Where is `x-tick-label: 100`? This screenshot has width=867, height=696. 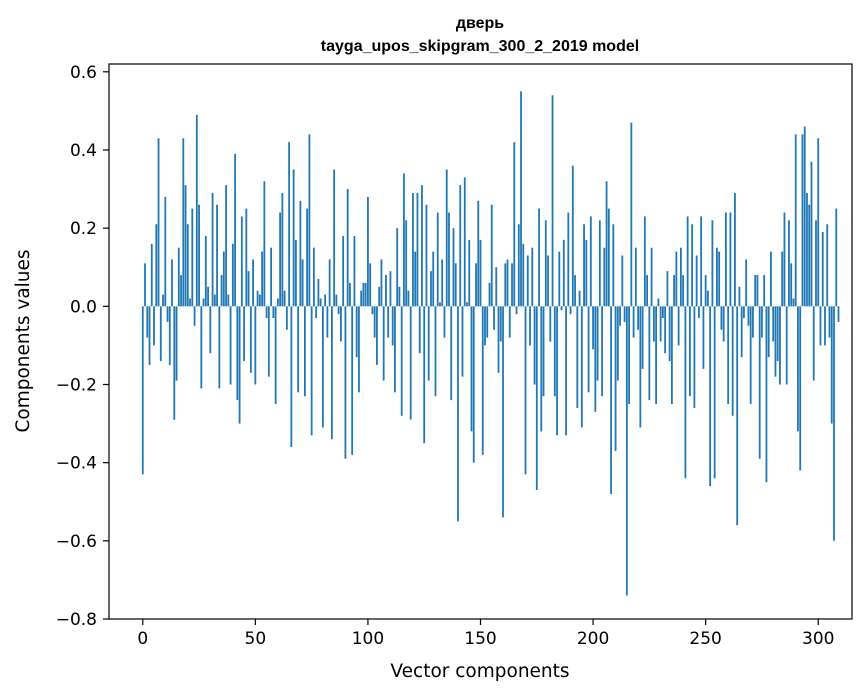 x-tick-label: 100 is located at coordinates (368, 639).